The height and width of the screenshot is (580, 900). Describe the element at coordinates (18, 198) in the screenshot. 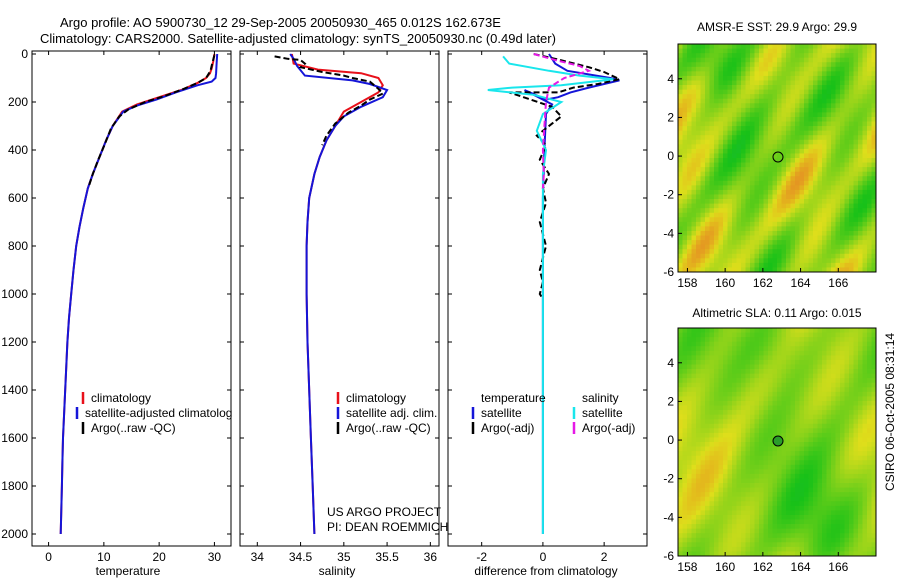

I see `y-tick-label: 600` at that location.